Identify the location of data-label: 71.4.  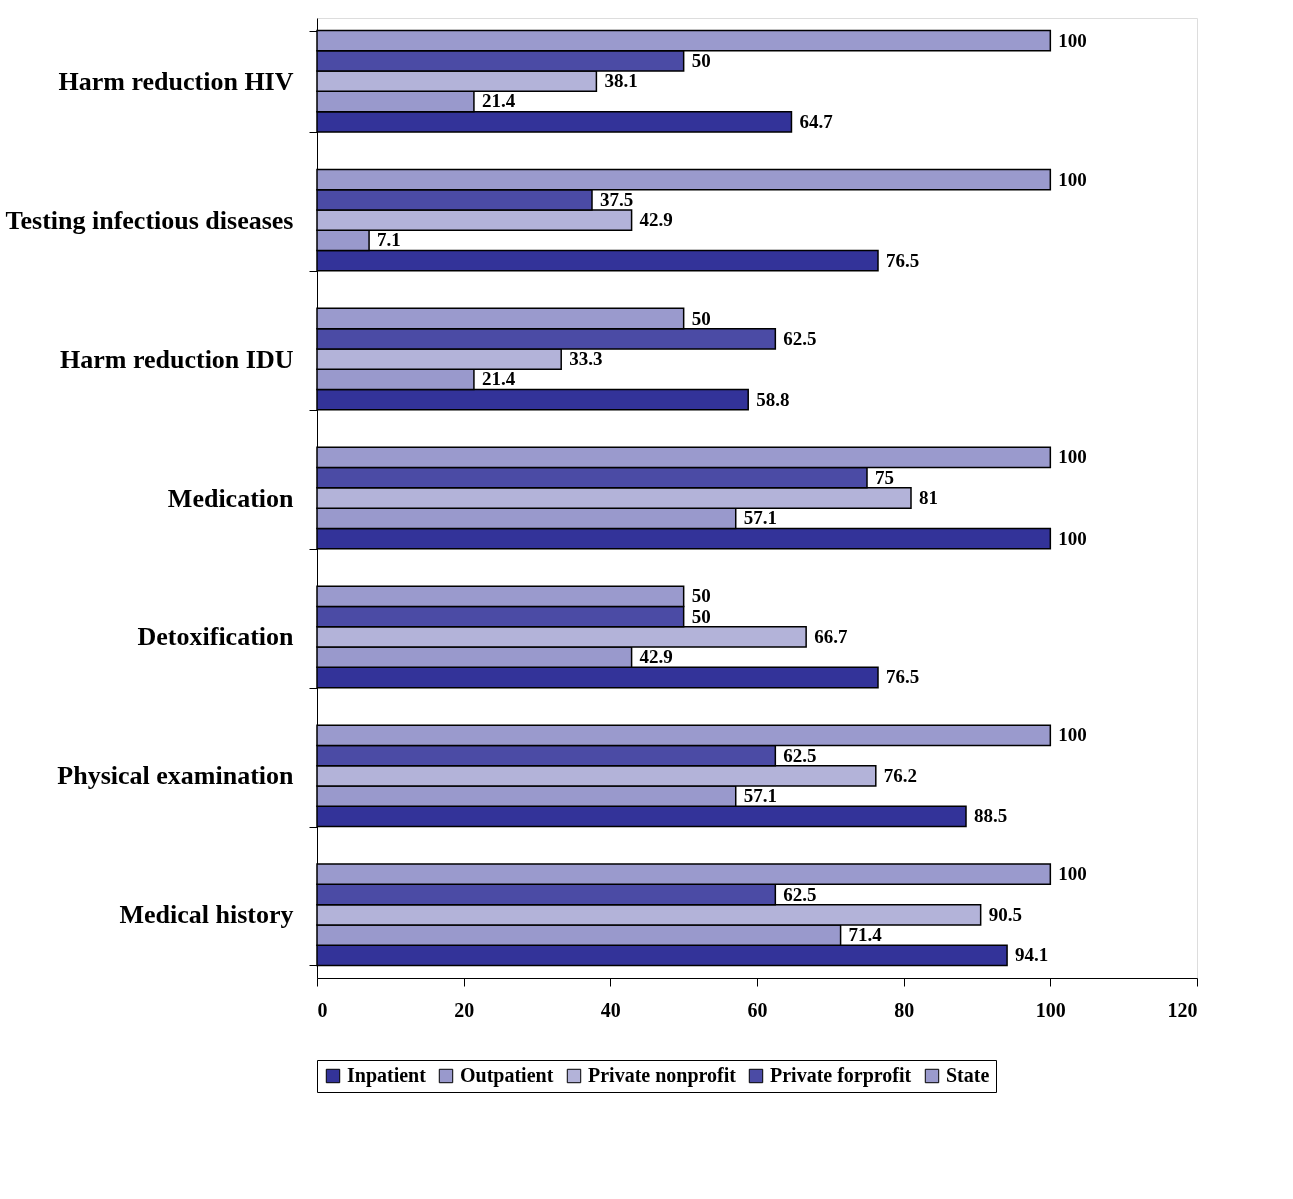
(865, 935).